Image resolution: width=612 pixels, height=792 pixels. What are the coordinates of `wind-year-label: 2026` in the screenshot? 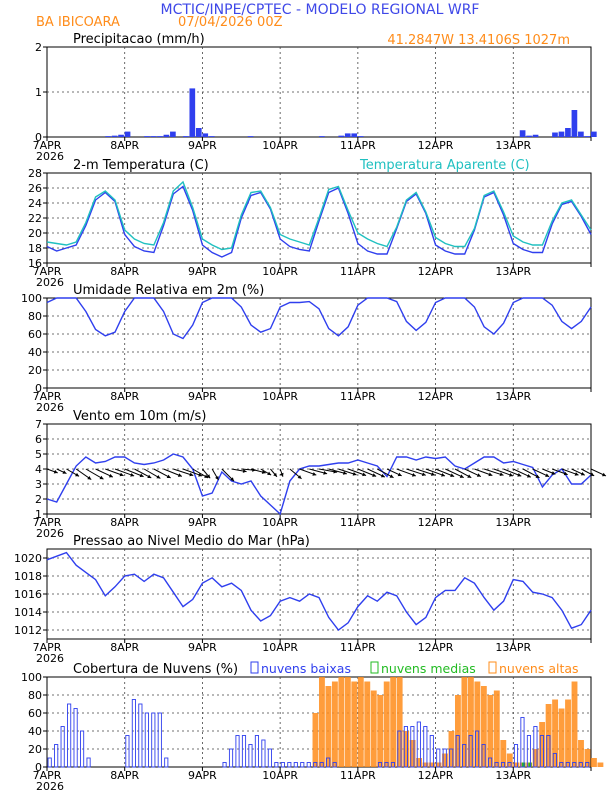 It's located at (50, 533).